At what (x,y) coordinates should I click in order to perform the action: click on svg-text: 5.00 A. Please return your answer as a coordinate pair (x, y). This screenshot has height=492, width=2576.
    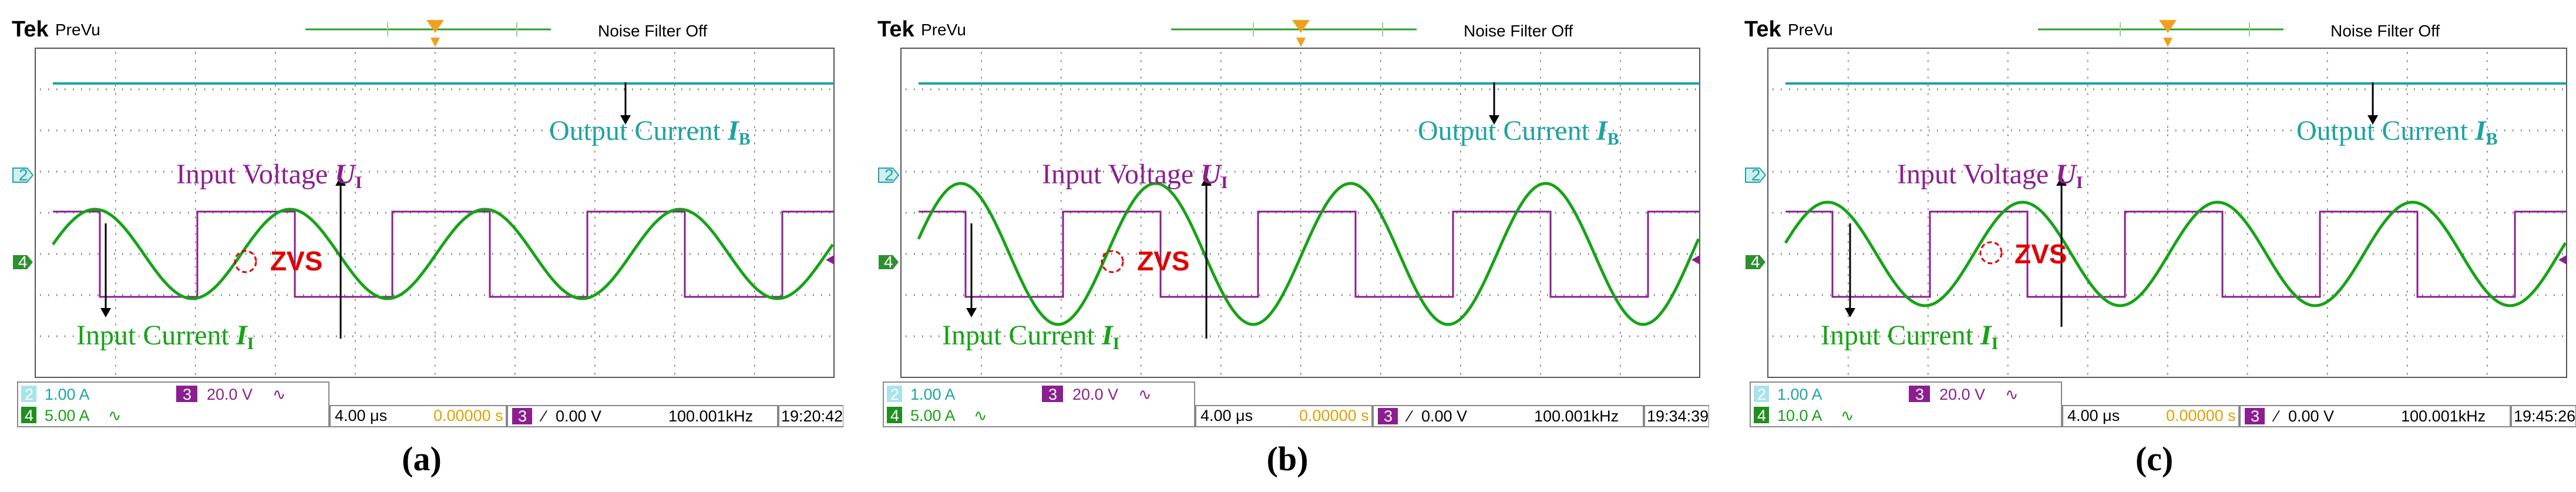
    Looking at the image, I should click on (67, 415).